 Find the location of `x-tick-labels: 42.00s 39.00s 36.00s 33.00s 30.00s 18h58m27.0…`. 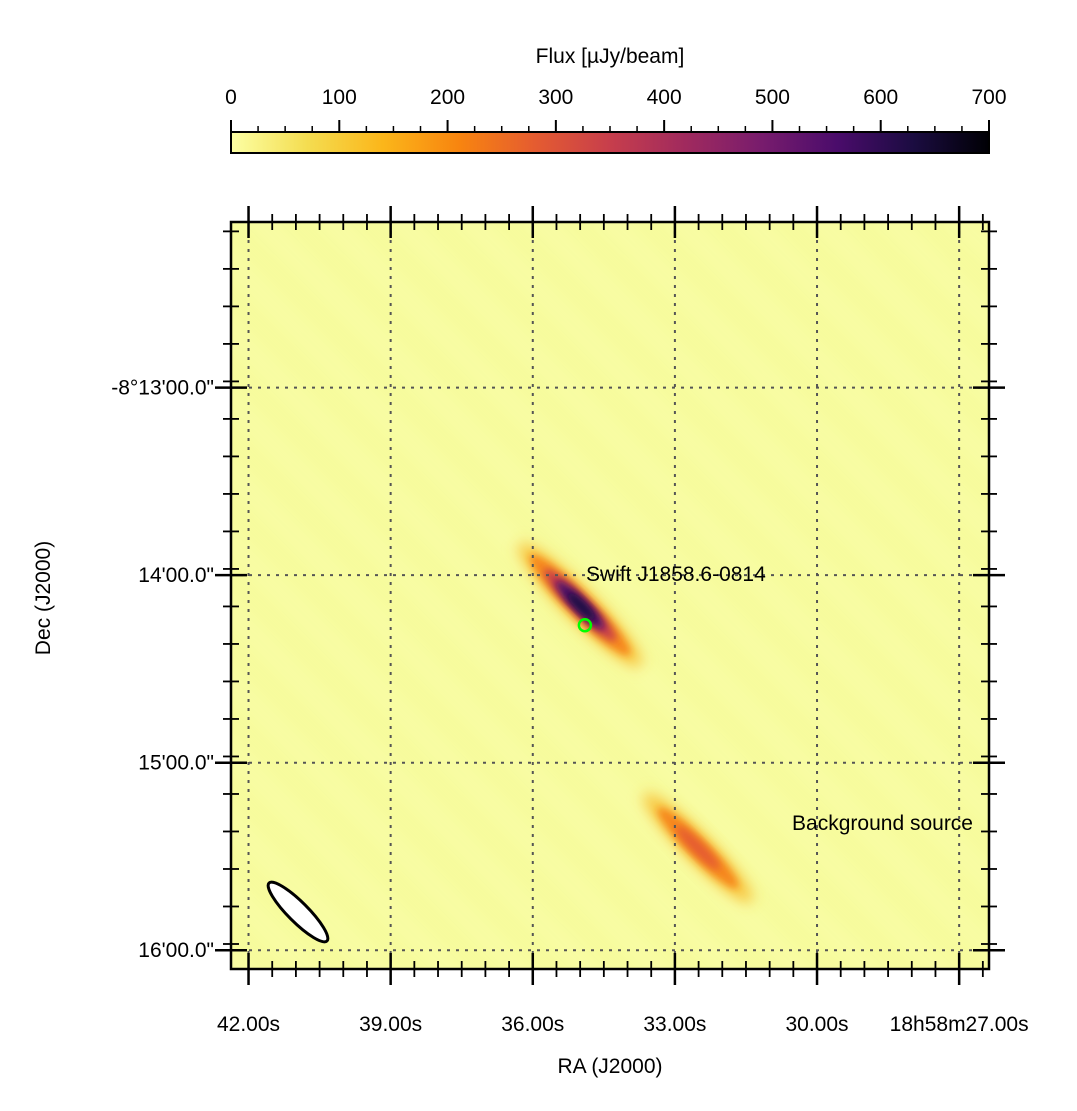

x-tick-labels: 42.00s 39.00s 36.00s 33.00s 30.00s 18h58m27.0… is located at coordinates (623, 1024).